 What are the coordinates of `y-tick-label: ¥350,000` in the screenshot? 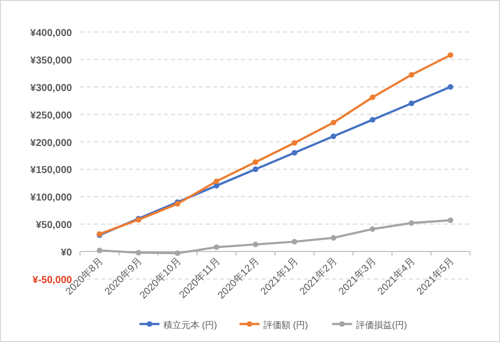 It's located at (51, 60).